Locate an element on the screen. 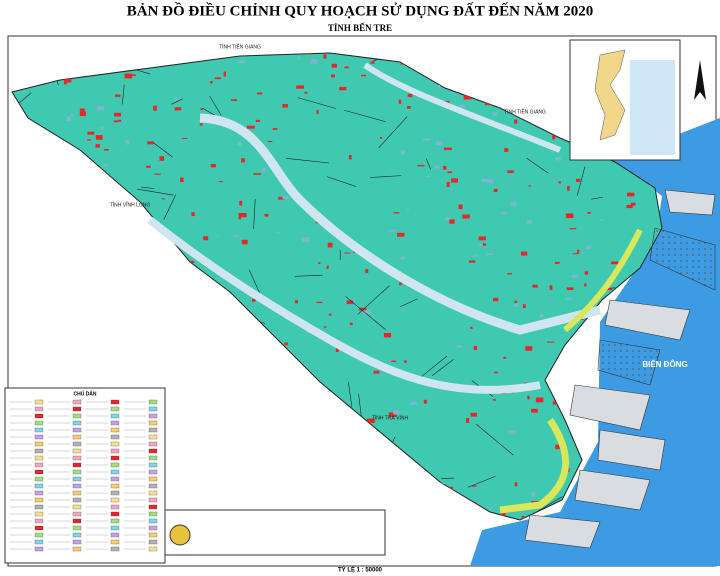 This screenshot has height=576, width=720. legend-box is located at coordinates (85, 475).